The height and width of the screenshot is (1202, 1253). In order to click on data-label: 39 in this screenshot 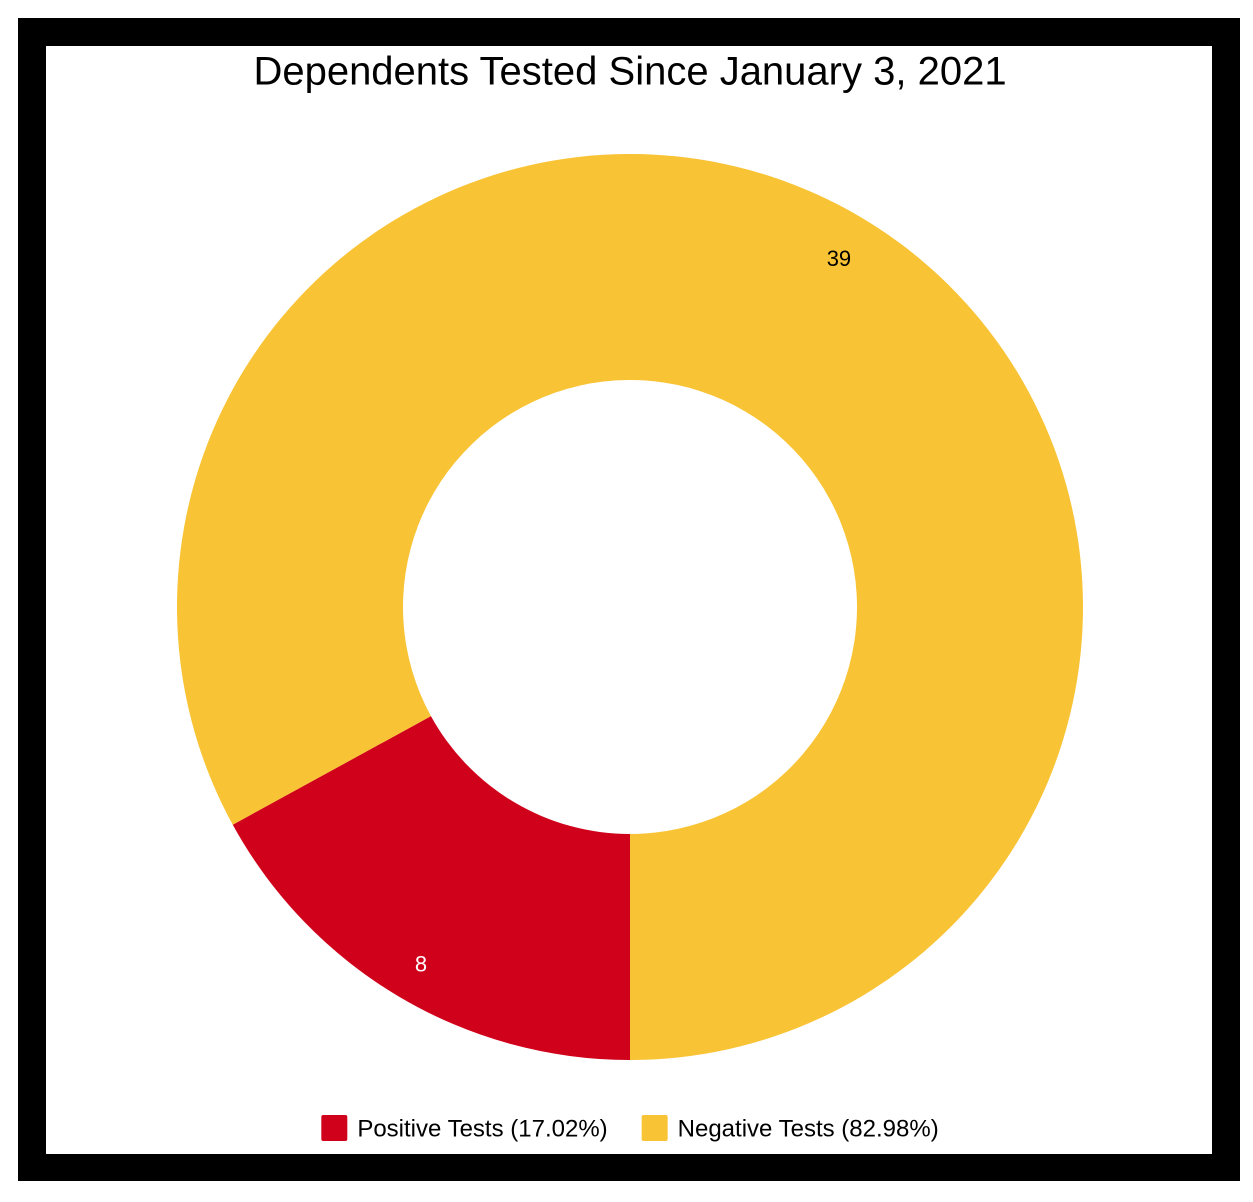, I will do `click(839, 258)`.